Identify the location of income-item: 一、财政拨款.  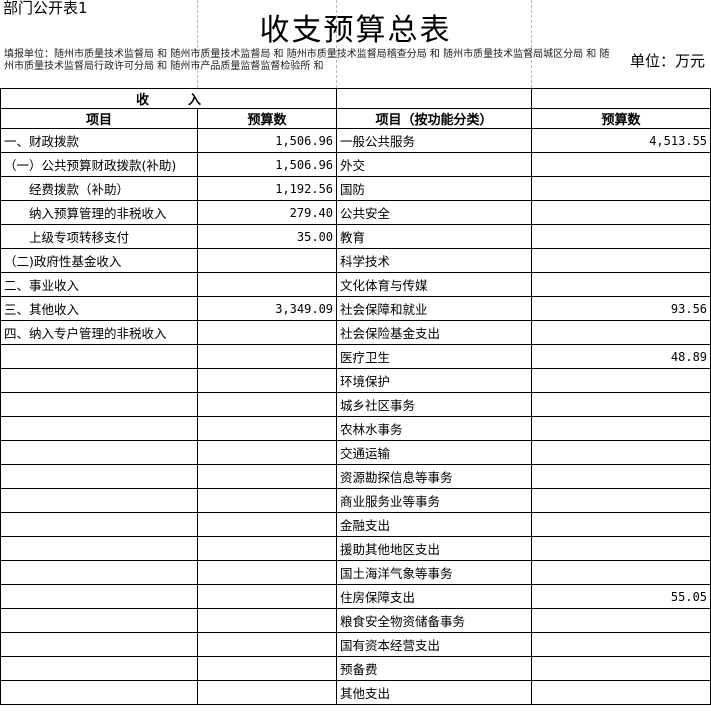
(99, 140).